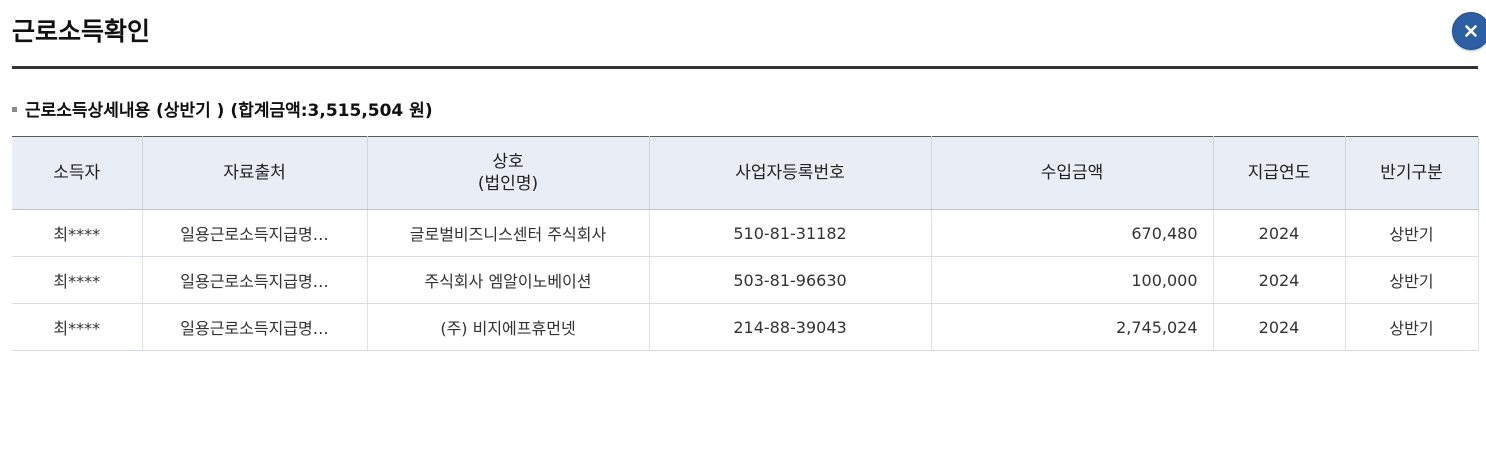 This screenshot has width=1486, height=460. I want to click on header-year: 지급연도, so click(1279, 173).